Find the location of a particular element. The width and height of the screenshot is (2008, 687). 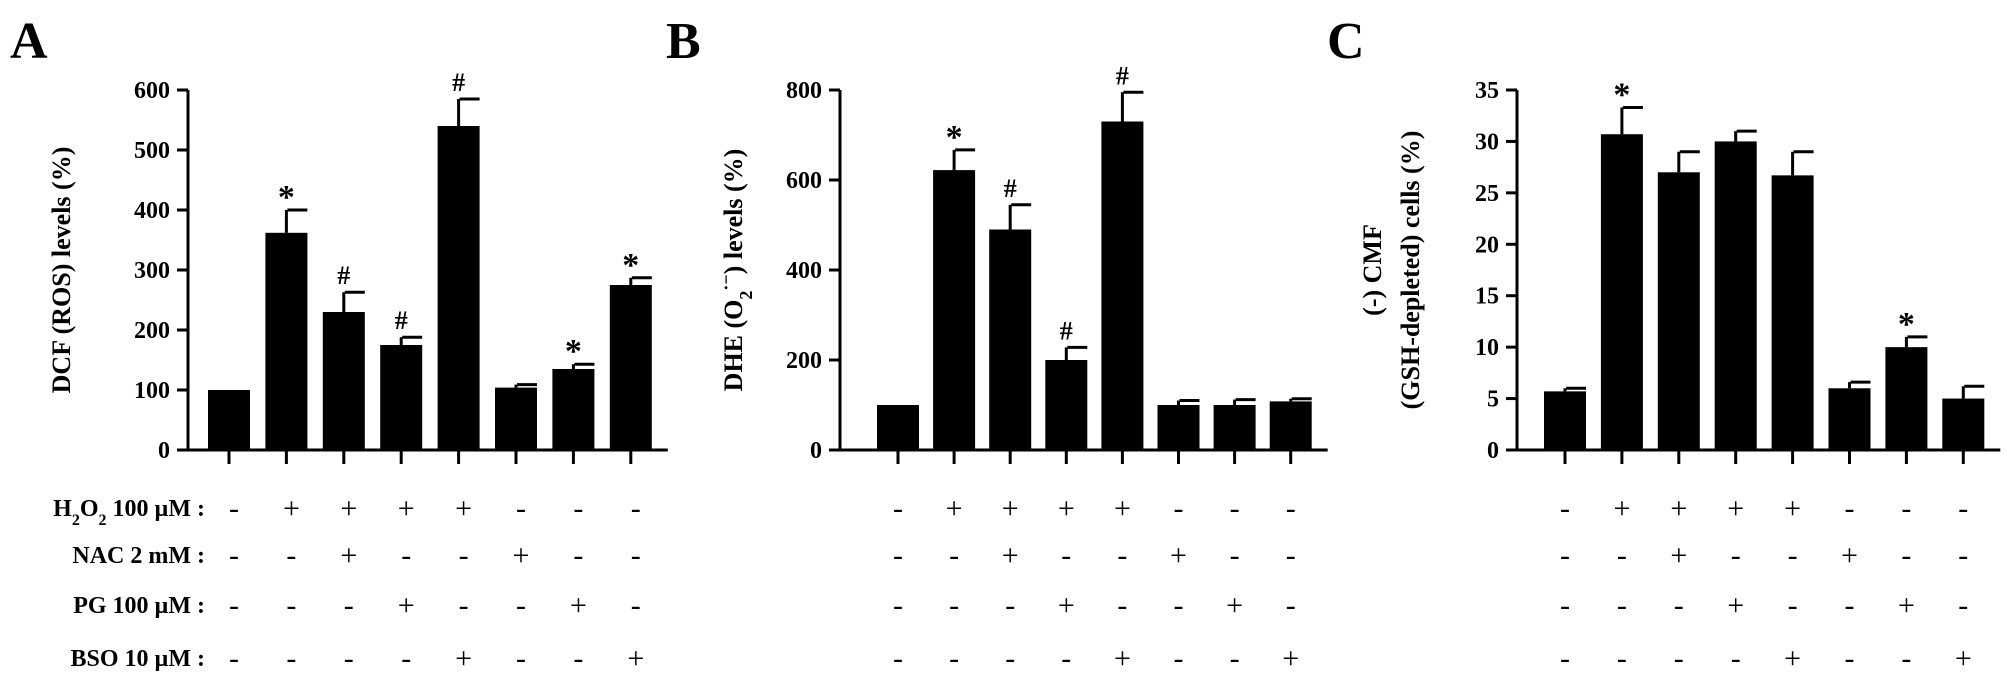

y-tick-label: 10 is located at coordinates (1487, 348).